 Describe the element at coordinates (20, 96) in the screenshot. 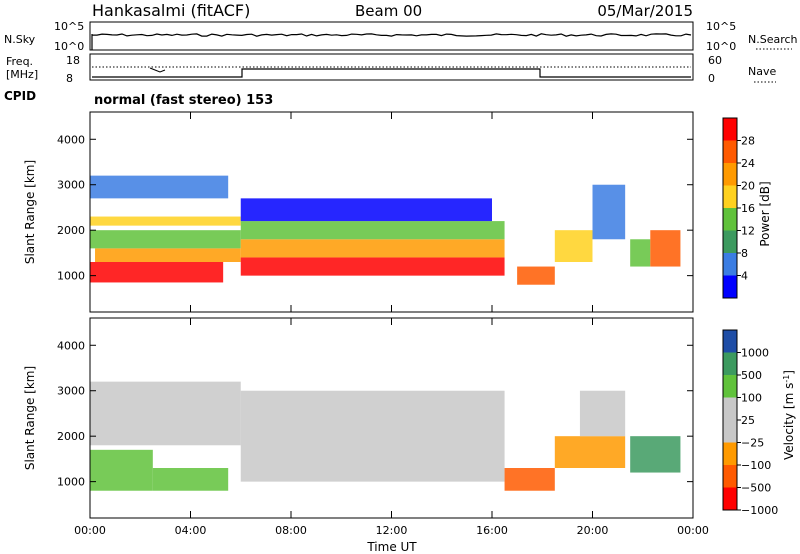

I see `cpid-label: CPID` at that location.